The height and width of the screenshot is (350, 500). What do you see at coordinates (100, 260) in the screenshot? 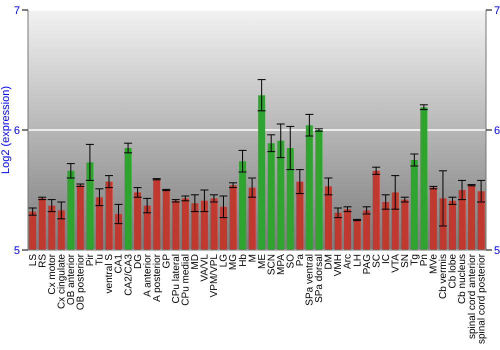
I see `x-tick-label: Tu` at bounding box center [100, 260].